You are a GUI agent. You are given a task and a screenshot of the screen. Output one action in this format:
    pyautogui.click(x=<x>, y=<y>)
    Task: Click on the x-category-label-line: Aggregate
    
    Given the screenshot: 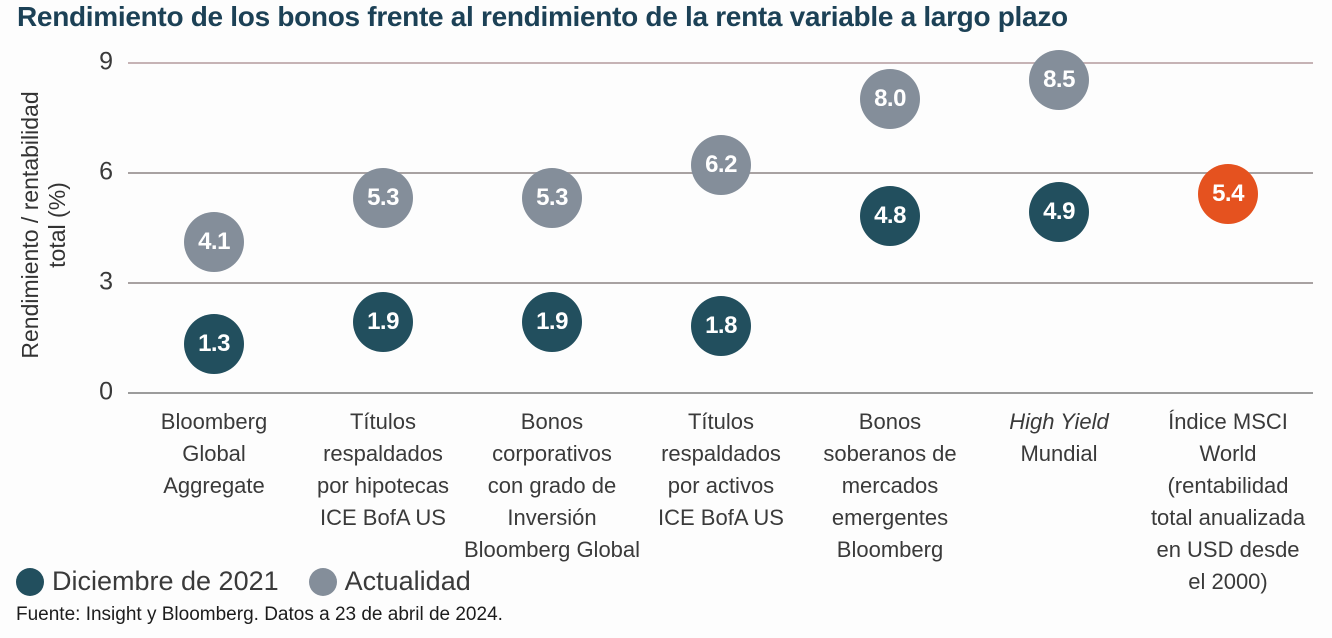 What is the action you would take?
    pyautogui.click(x=214, y=485)
    